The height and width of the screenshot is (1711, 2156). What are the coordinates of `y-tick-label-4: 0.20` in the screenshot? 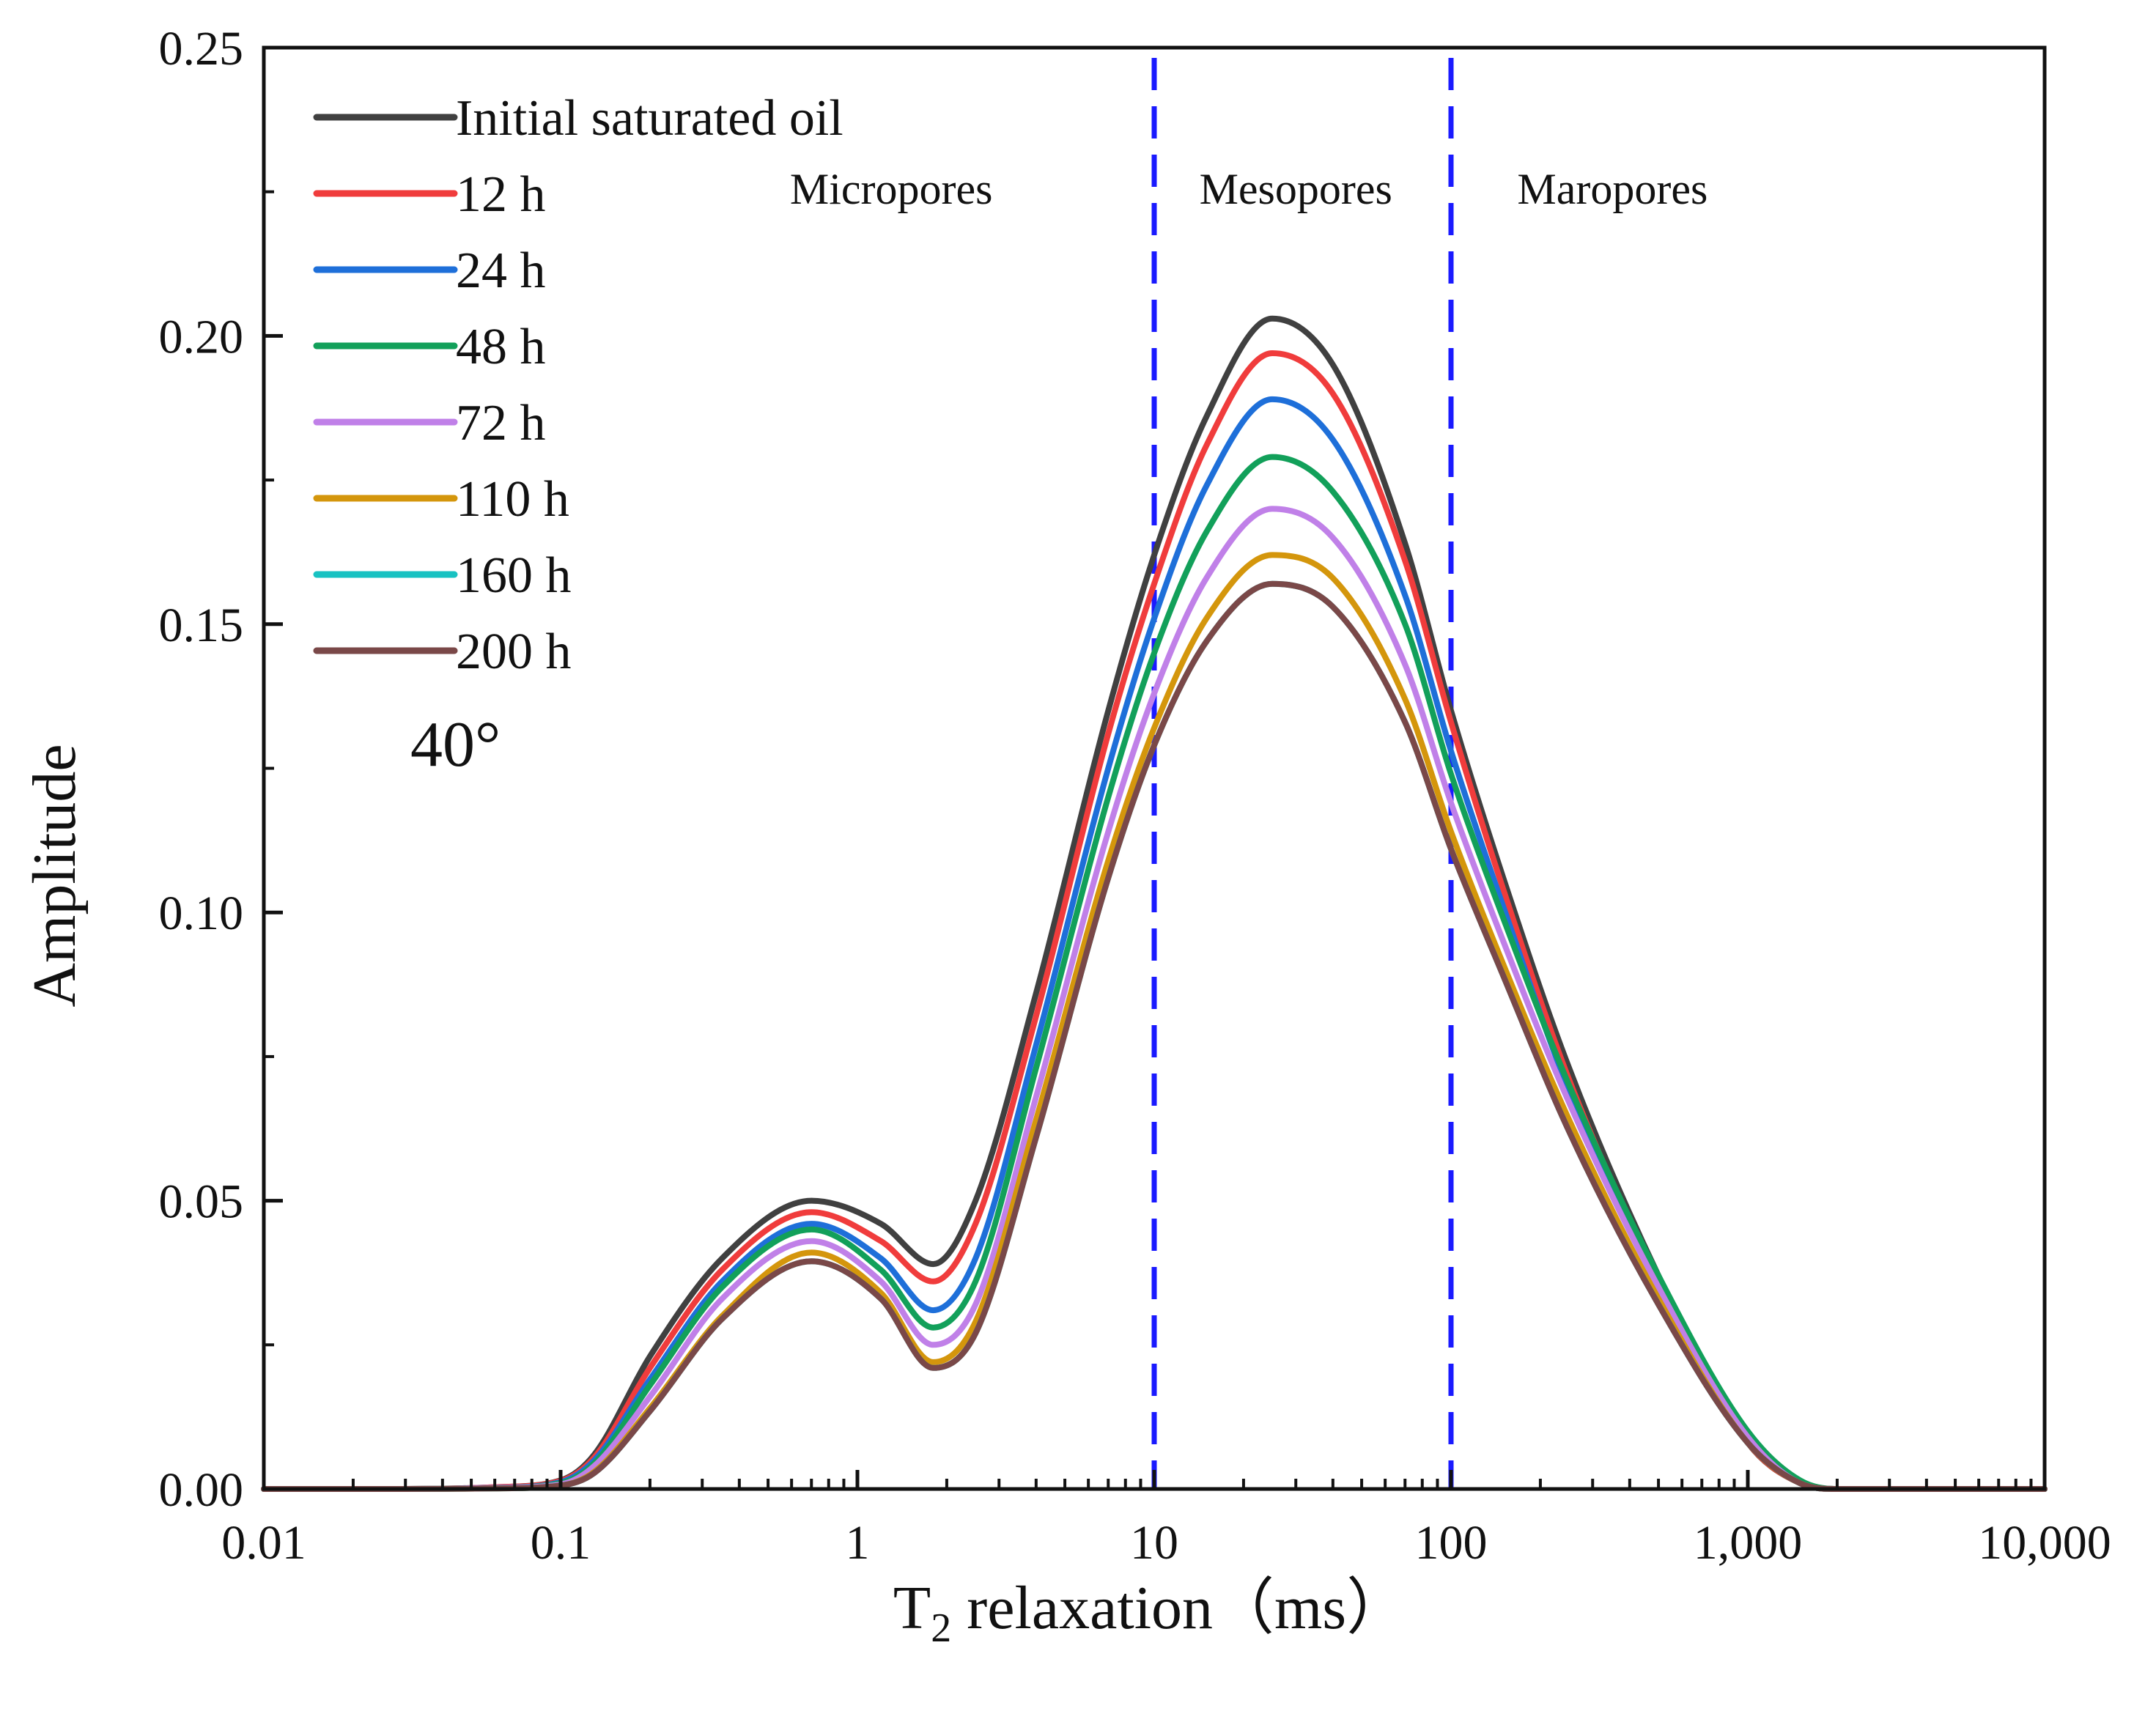 It's located at (201, 337).